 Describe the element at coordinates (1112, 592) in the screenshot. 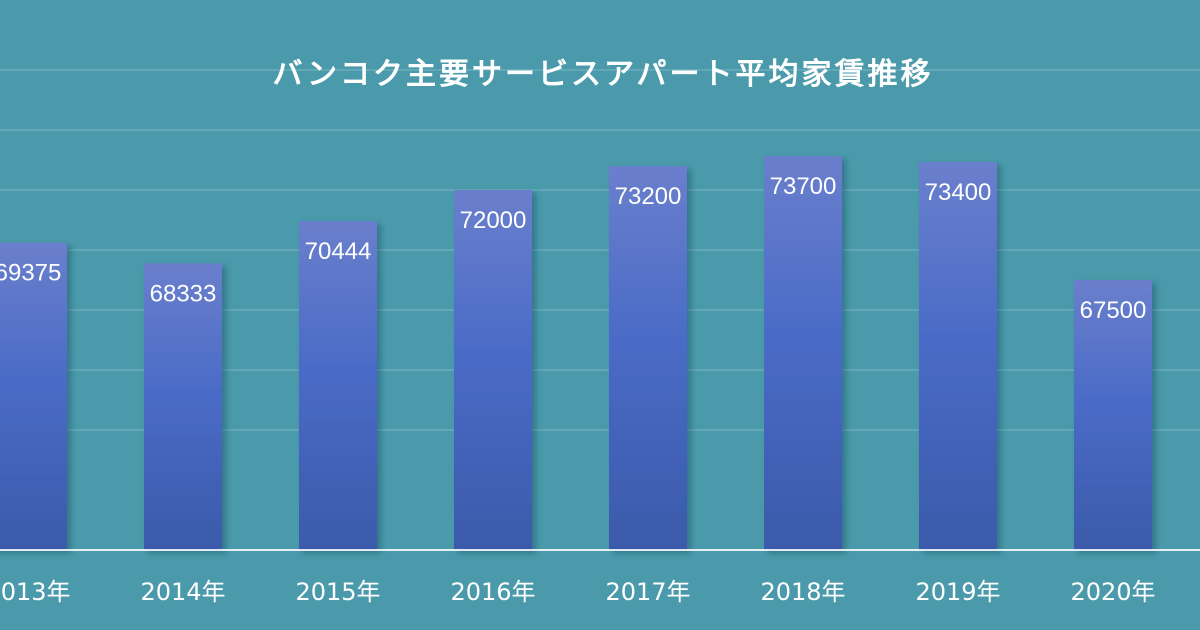

I see `x-tick-label: 2020年` at that location.